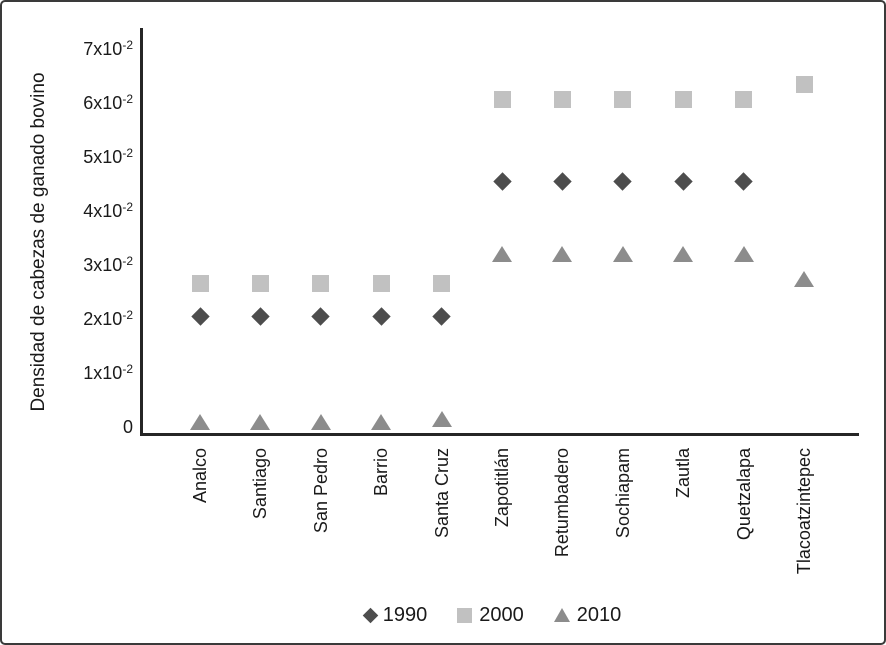 This screenshot has height=645, width=886. I want to click on marker-1990-sochiapam, so click(622, 181).